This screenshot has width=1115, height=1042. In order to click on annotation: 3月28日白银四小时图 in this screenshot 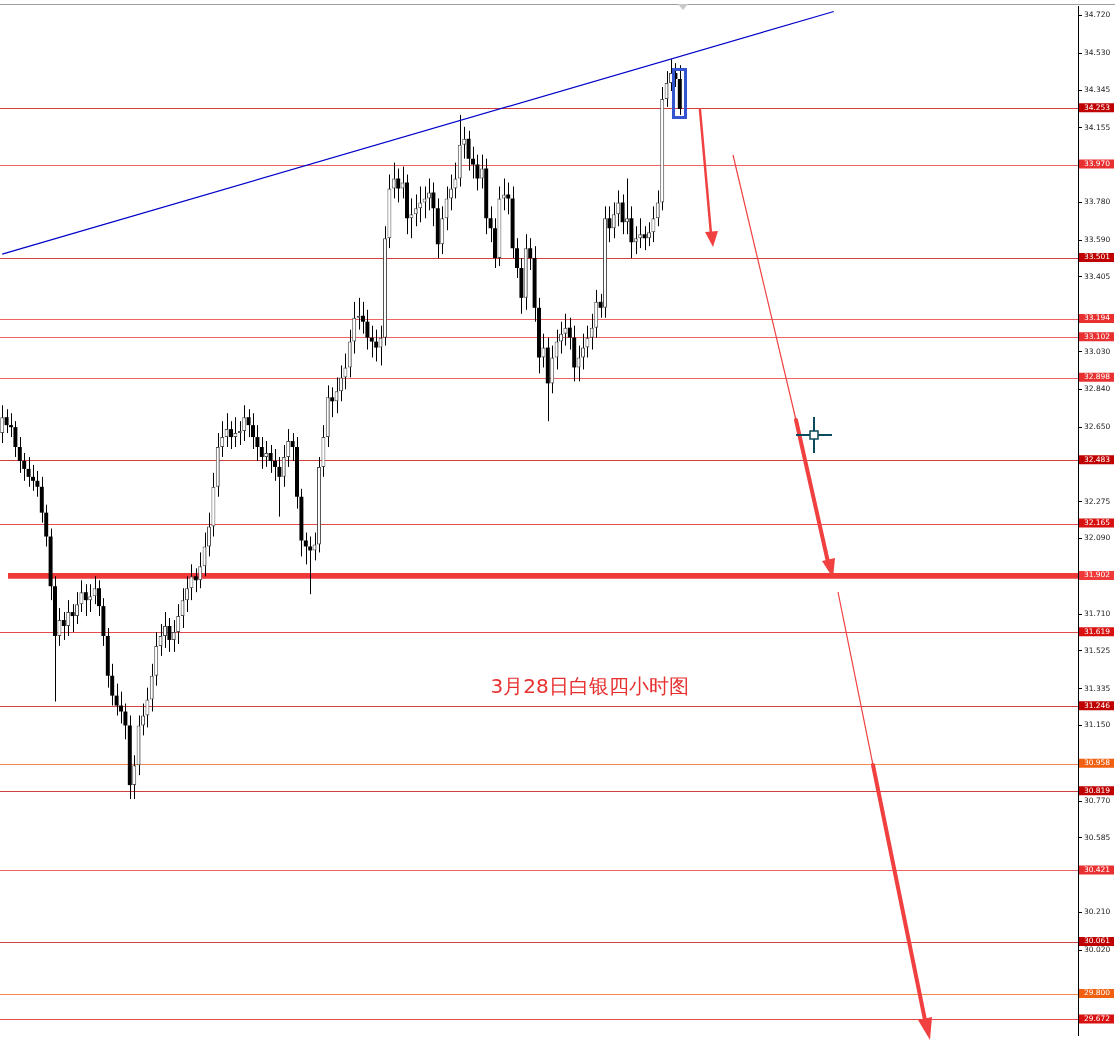, I will do `click(589, 685)`.